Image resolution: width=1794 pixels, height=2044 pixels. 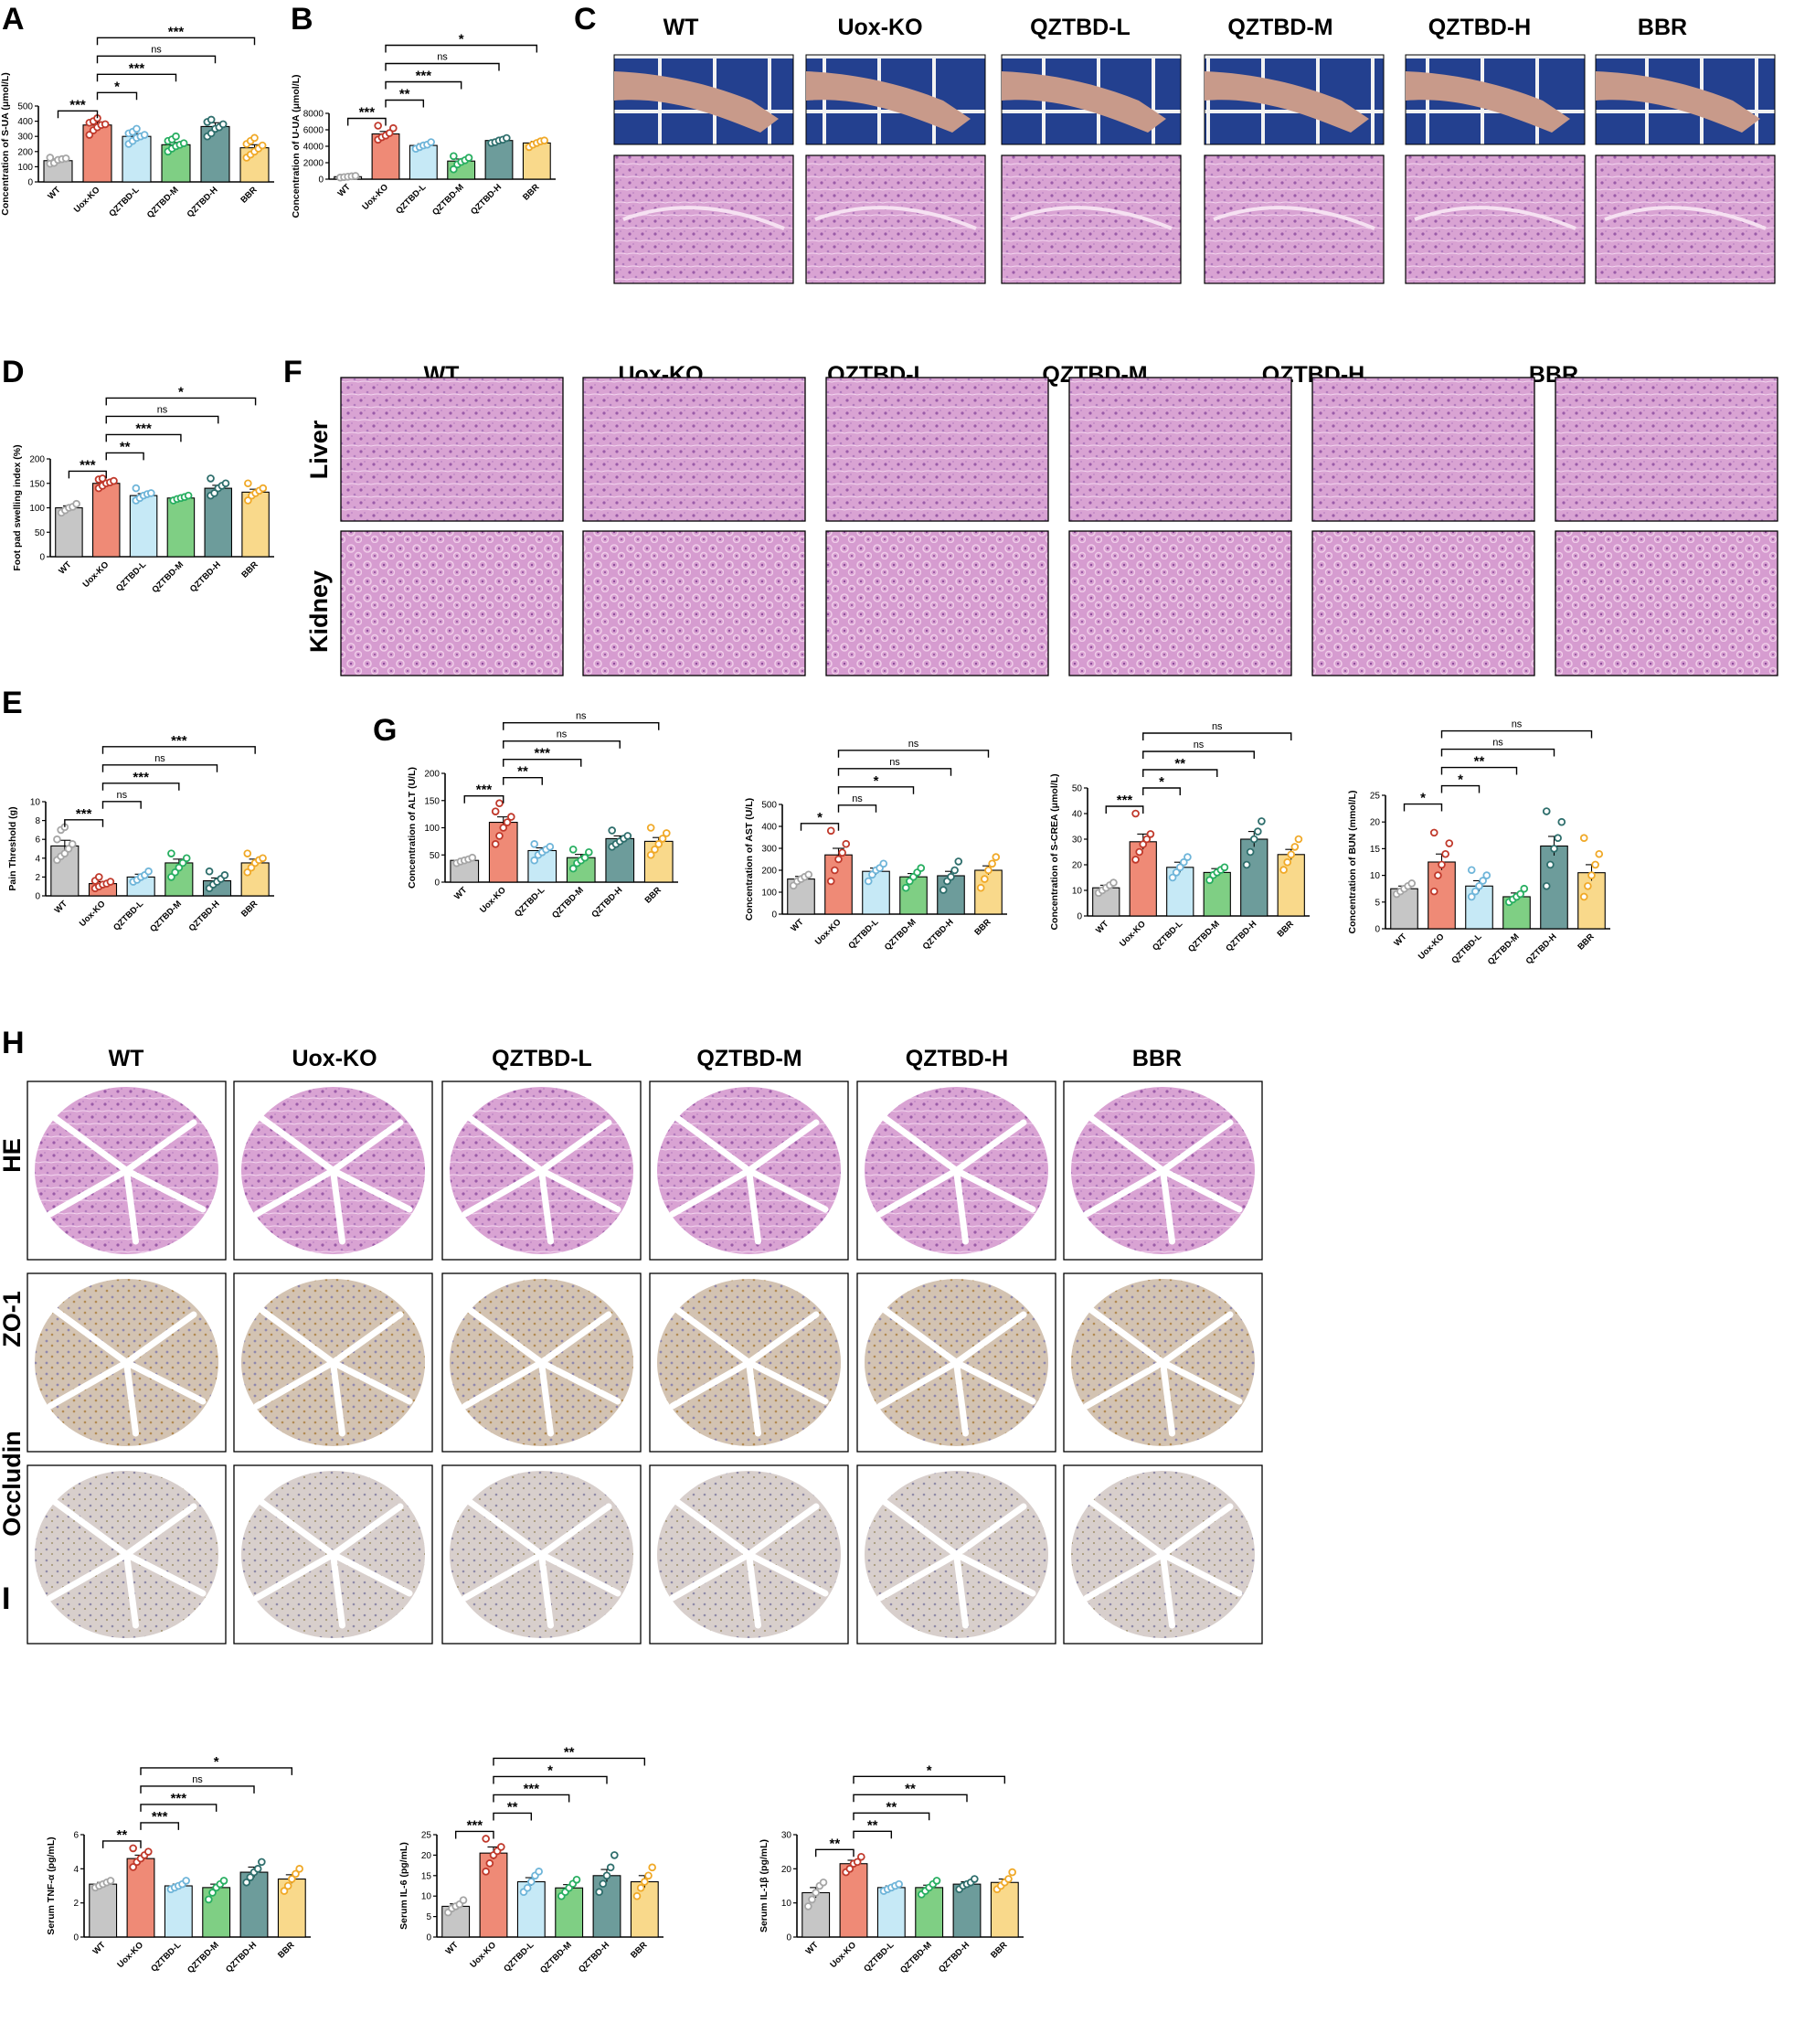 I want to click on y-tick-label: 20, so click(x=1077, y=866).